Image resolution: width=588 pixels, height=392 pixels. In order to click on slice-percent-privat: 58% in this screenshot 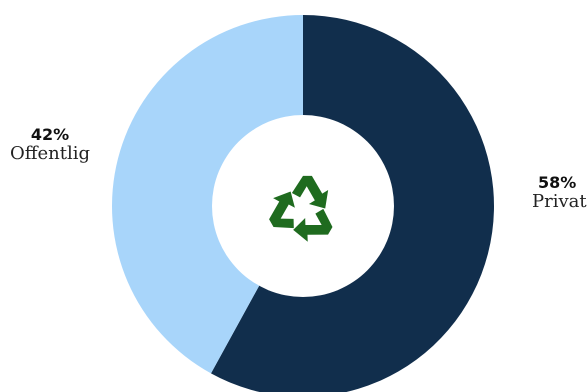, I will do `click(557, 182)`.